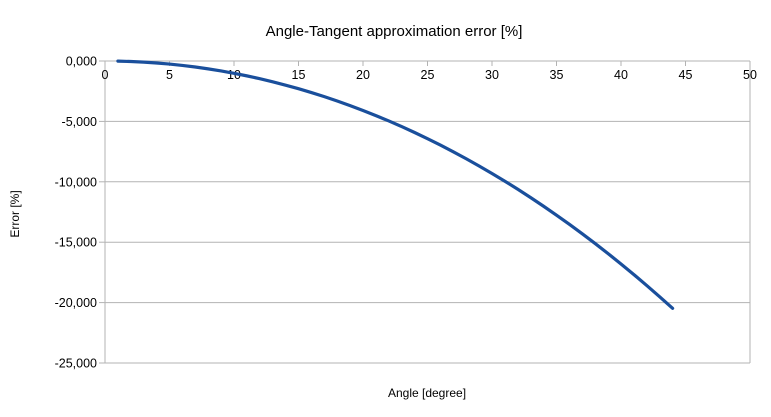  I want to click on x-tick-label: 15, so click(299, 75).